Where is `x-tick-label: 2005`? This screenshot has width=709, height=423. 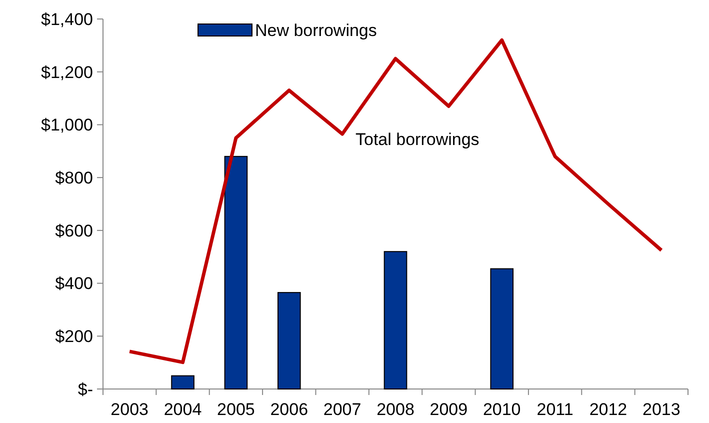
x-tick-label: 2005 is located at coordinates (236, 409).